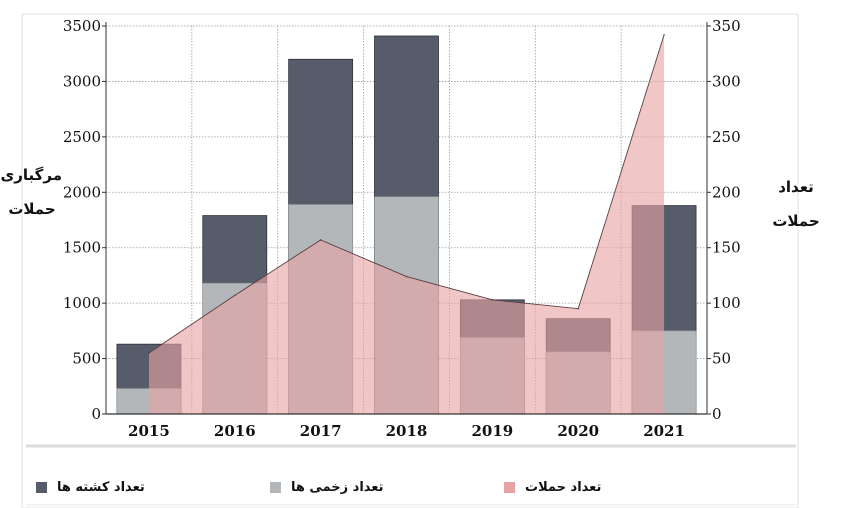  What do you see at coordinates (320, 240) in the screenshot?
I see `point-attacks-2017` at bounding box center [320, 240].